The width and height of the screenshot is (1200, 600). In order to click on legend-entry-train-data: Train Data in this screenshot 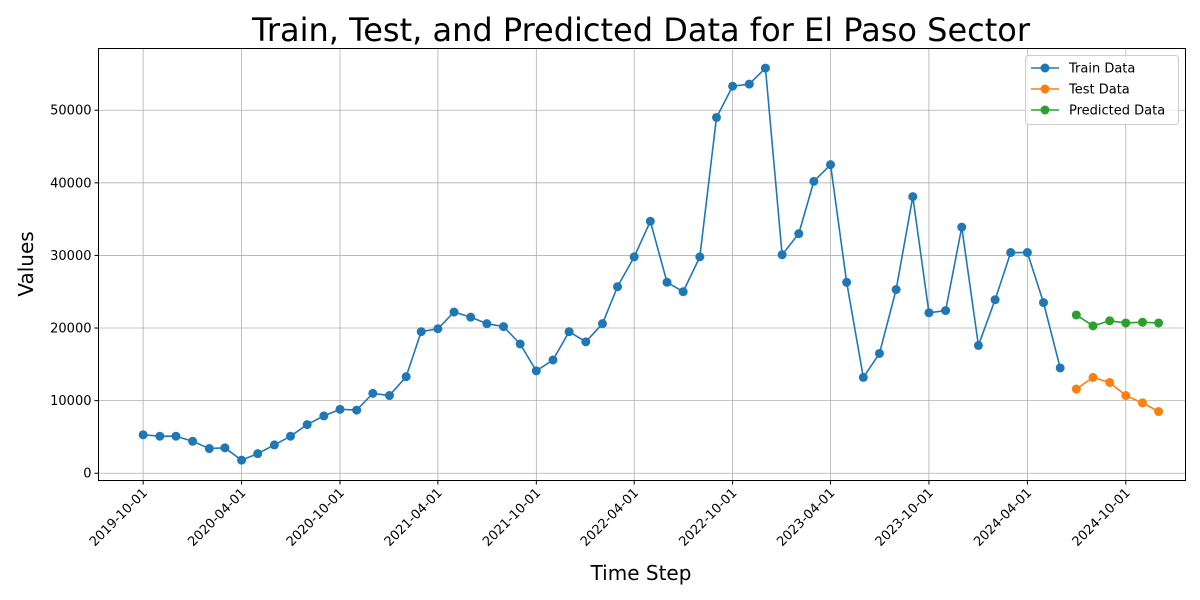, I will do `click(1083, 69)`.